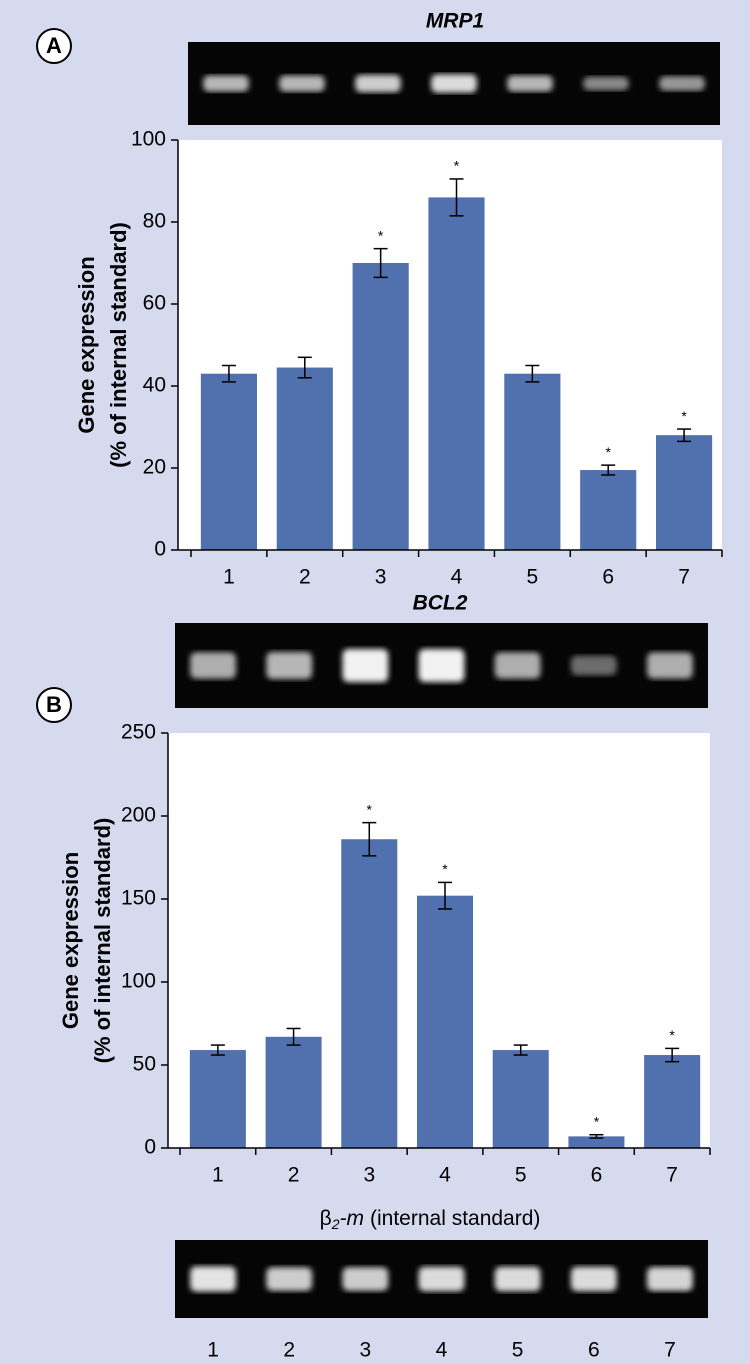  I want to click on gene: -m, so click(351, 1218).